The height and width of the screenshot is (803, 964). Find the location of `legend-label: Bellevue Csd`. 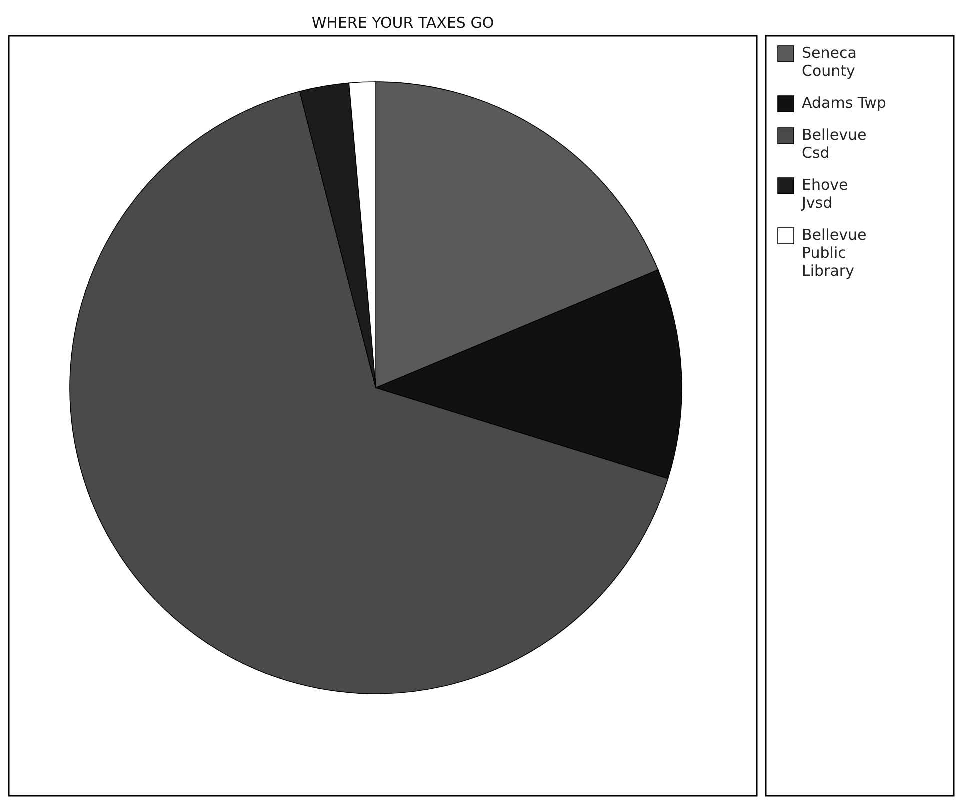

legend-label: Bellevue Csd is located at coordinates (834, 144).